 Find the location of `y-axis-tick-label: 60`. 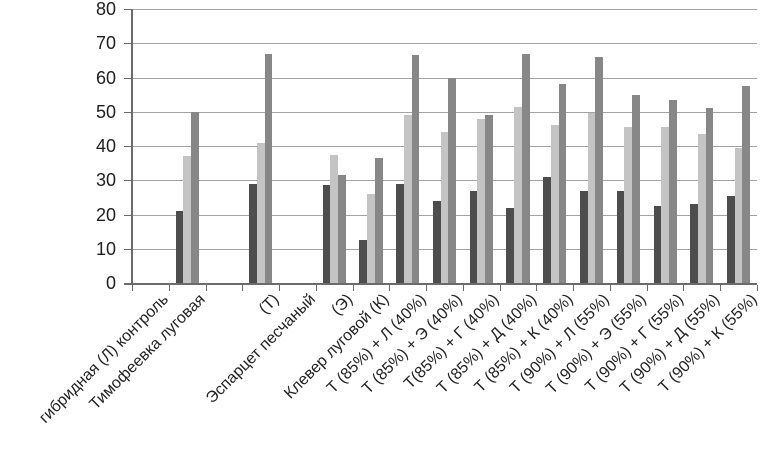

y-axis-tick-label: 60 is located at coordinates (105, 77).